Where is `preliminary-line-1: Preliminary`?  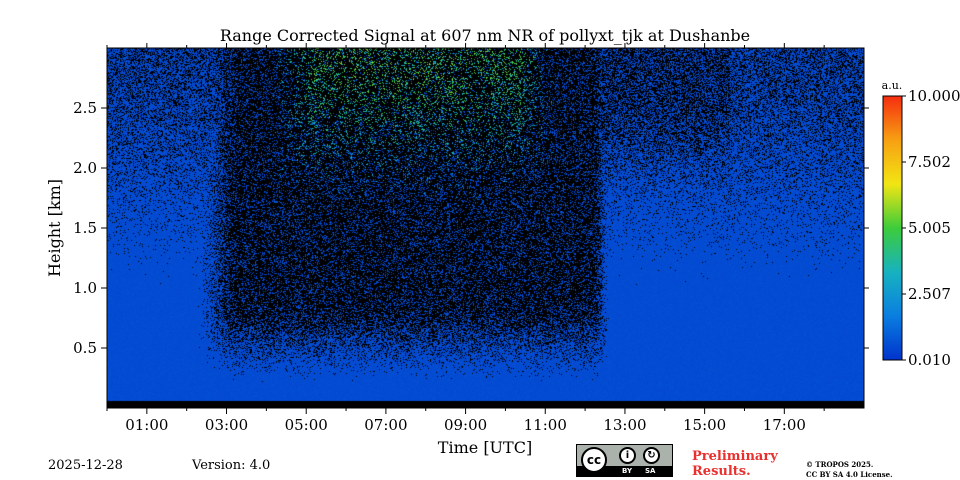 preliminary-line-1: Preliminary is located at coordinates (735, 456).